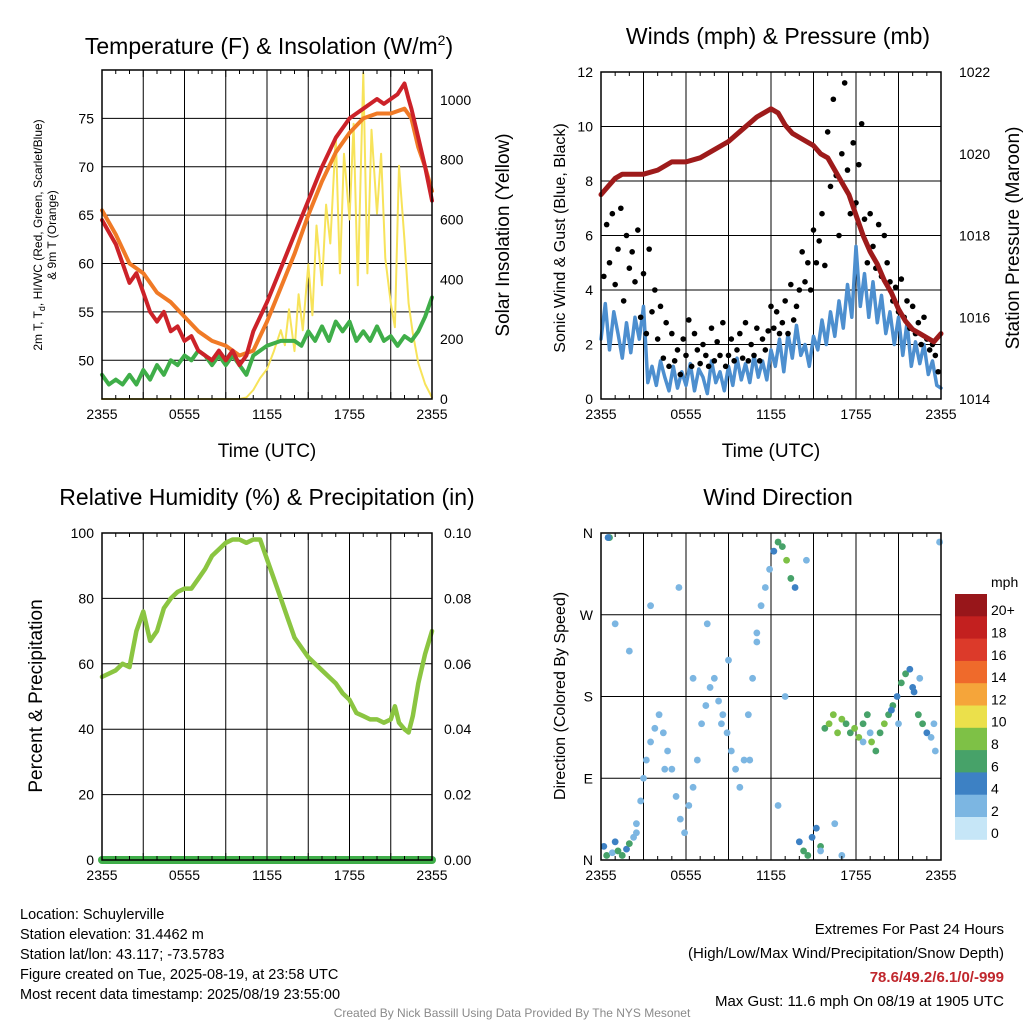 This screenshot has width=1024, height=1024. I want to click on x-tick-label: 1755, so click(349, 414).